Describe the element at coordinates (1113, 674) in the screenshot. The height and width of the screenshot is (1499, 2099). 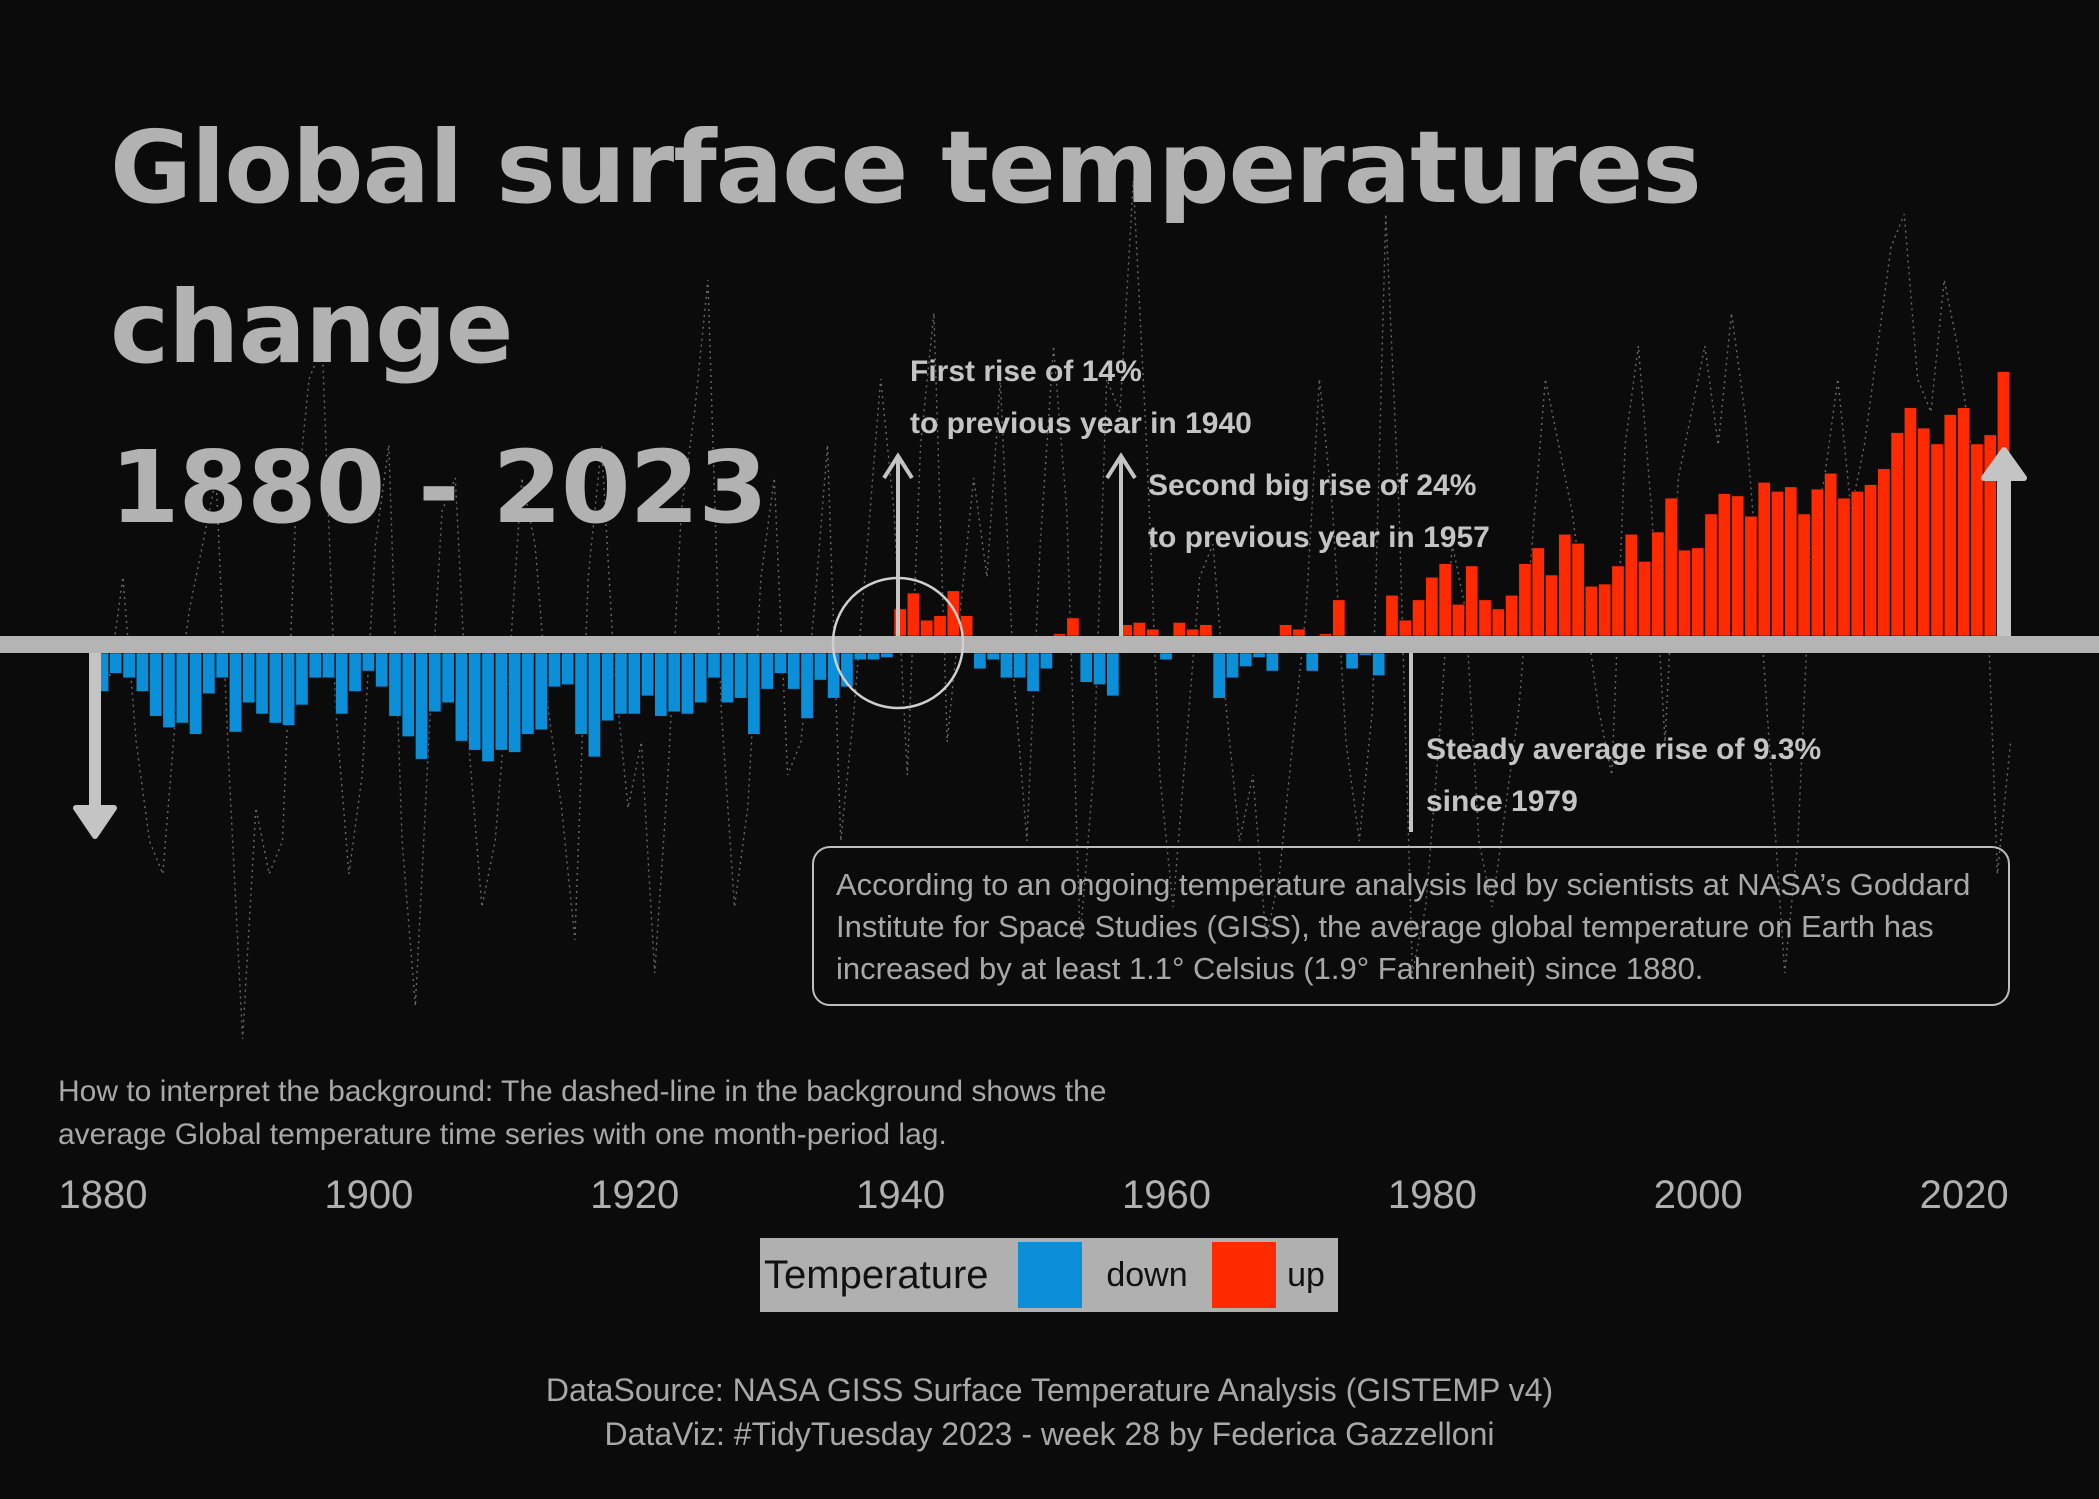
I see `bar-down-1956` at that location.